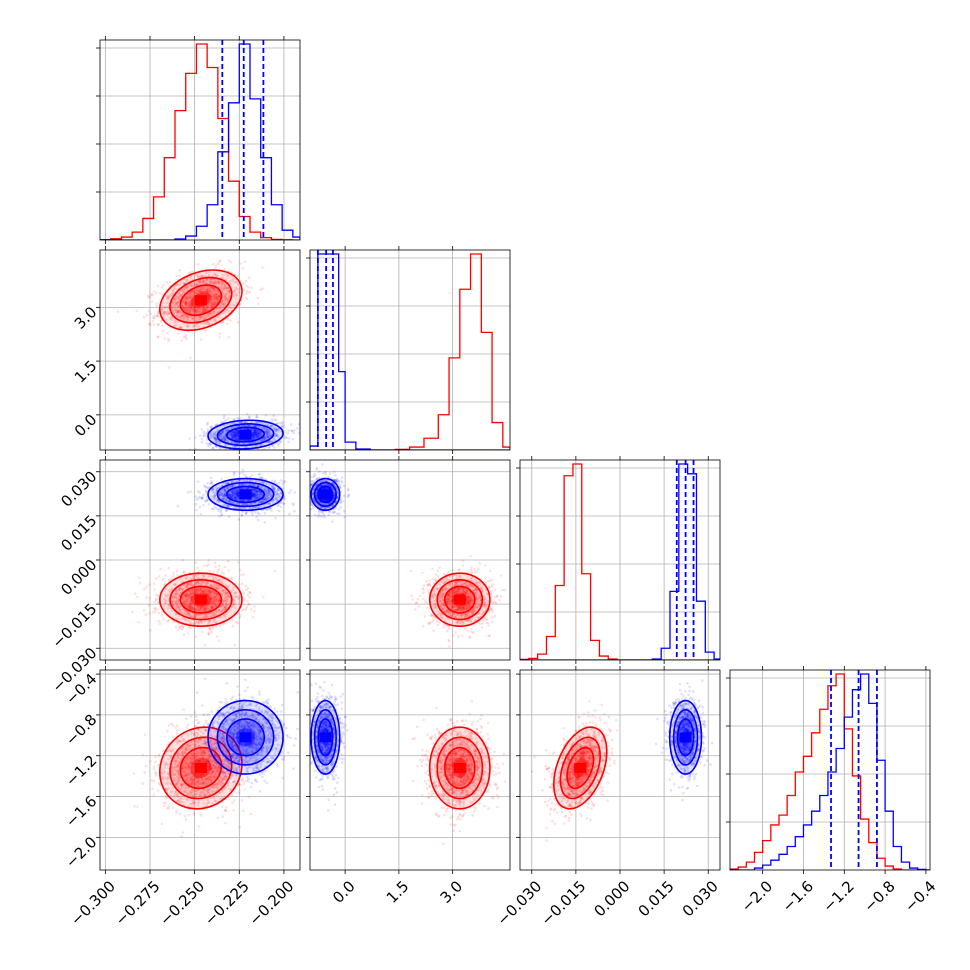  I want to click on x-tick-label: 1.5, so click(398, 892).